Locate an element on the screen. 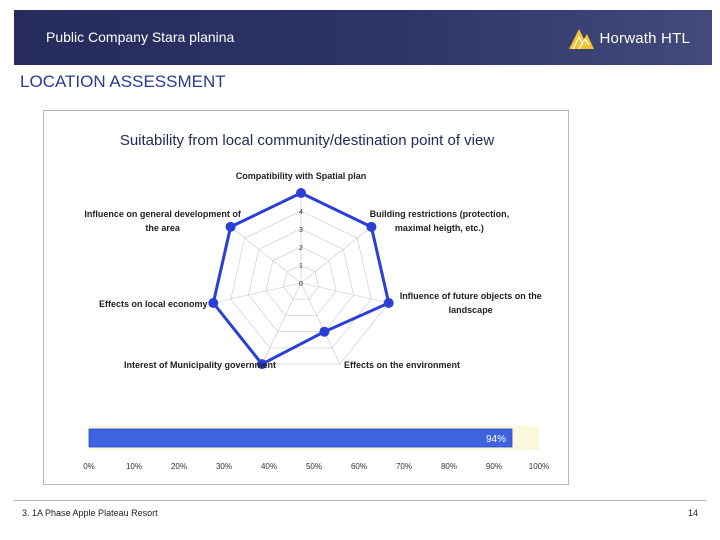  radar-tick-label: 3 is located at coordinates (301, 230).